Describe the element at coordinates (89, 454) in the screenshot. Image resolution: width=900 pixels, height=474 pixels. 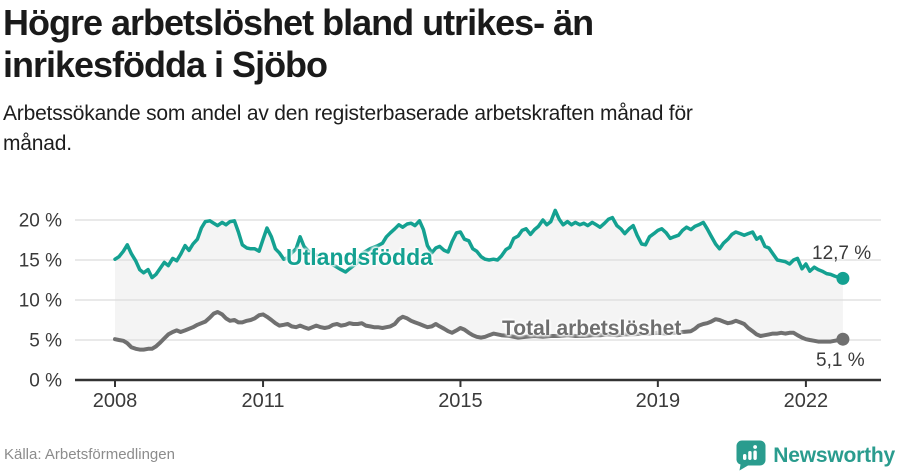
I see `source-note: Källa: Arbetsförmedlingen` at that location.